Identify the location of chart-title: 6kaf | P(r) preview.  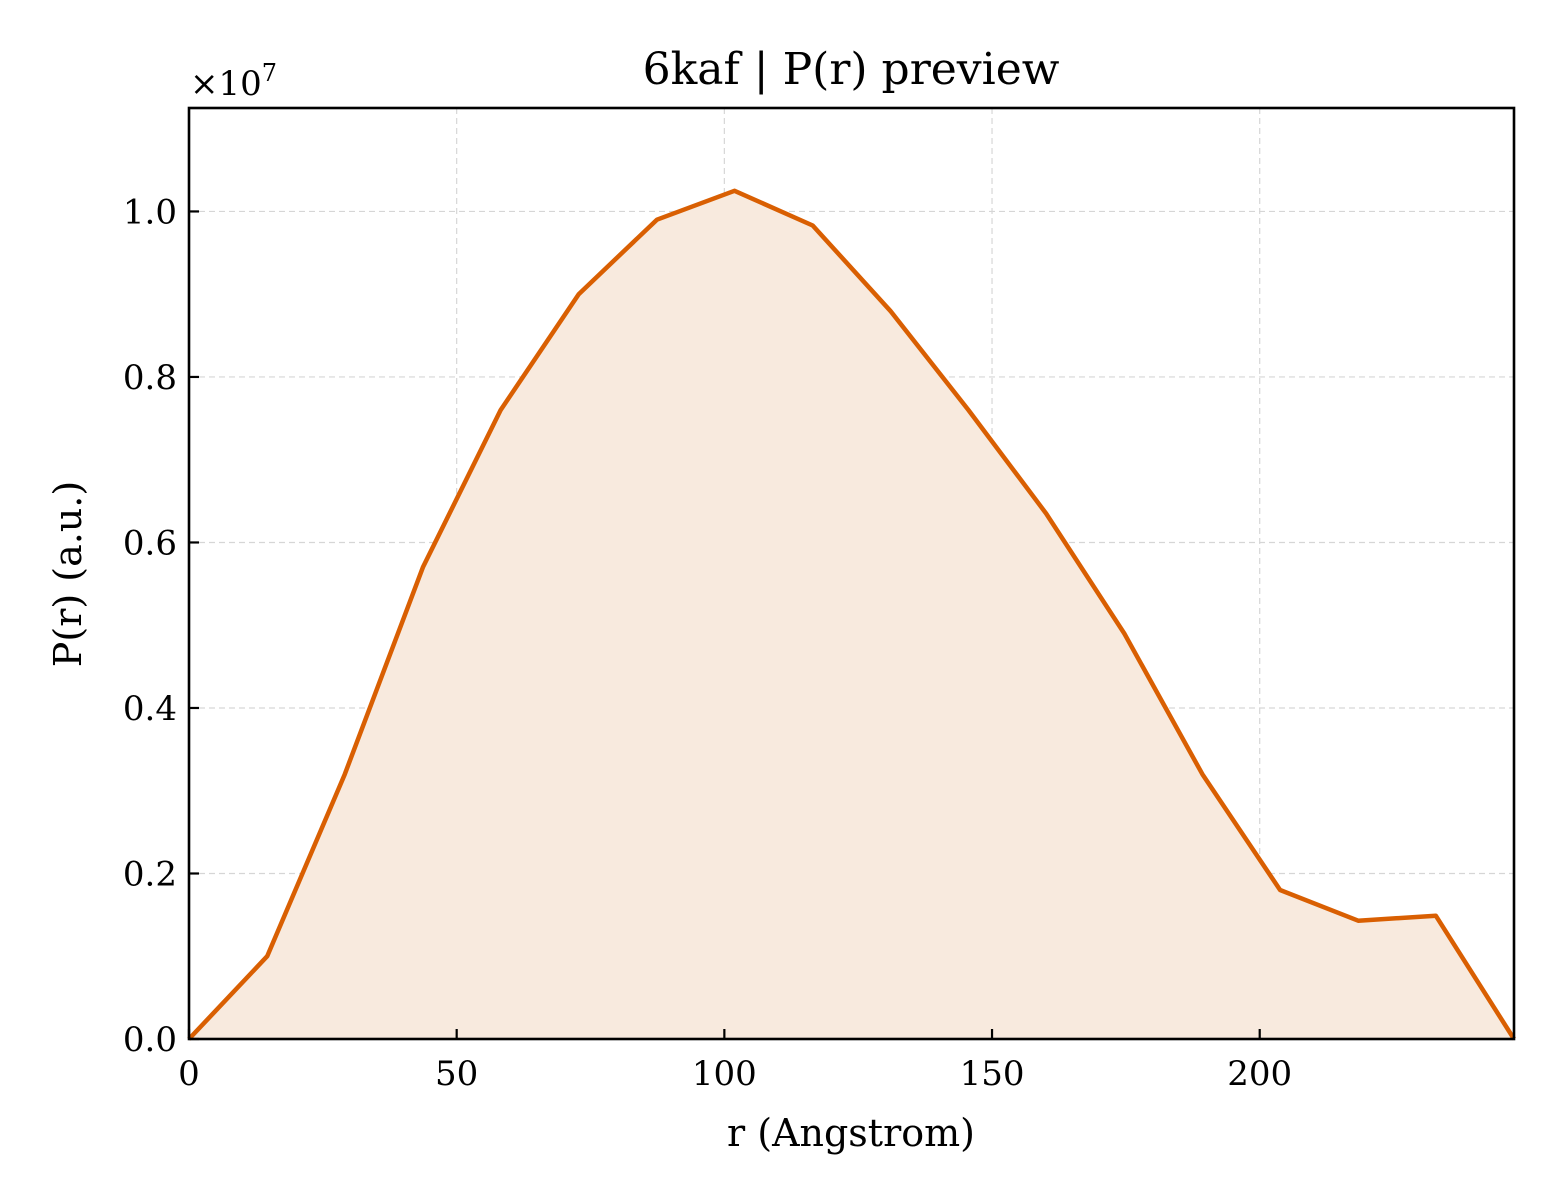
(851, 69).